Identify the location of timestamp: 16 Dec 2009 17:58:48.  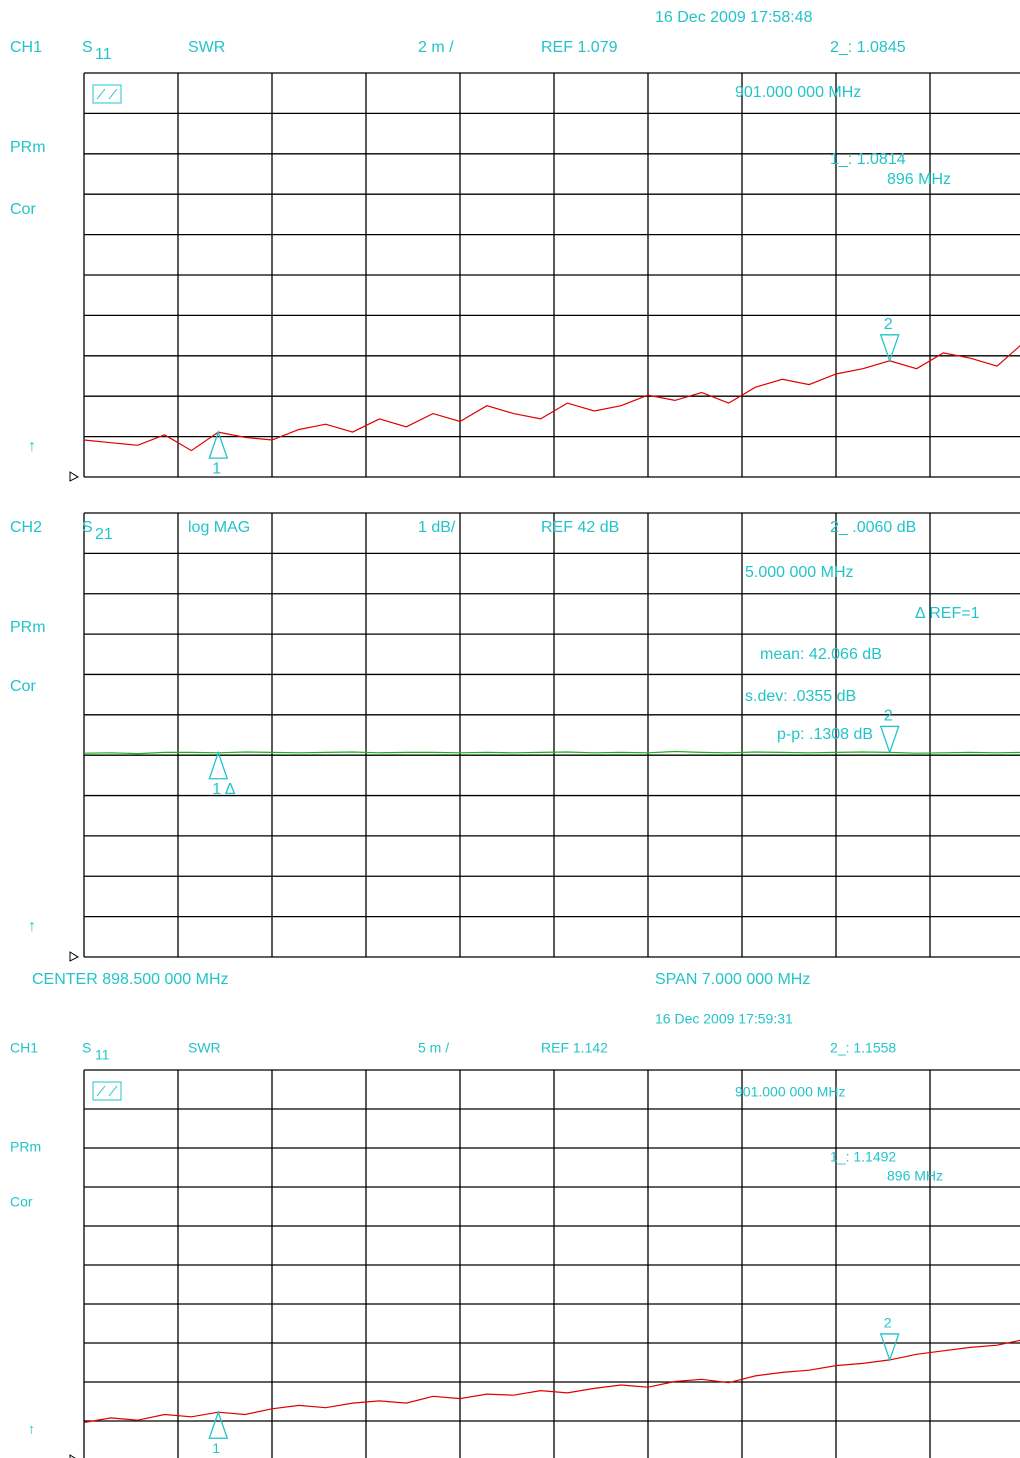
(734, 17).